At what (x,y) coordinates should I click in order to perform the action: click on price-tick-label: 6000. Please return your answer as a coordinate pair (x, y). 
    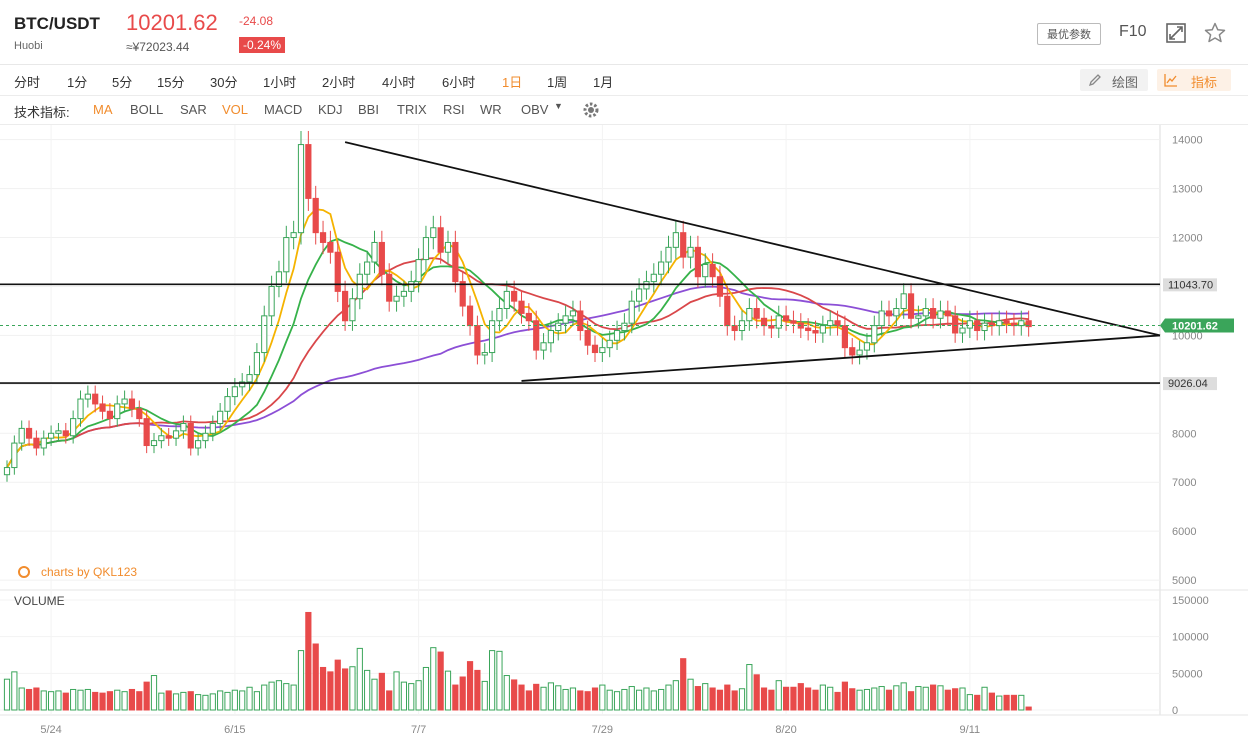
    Looking at the image, I should click on (1184, 532).